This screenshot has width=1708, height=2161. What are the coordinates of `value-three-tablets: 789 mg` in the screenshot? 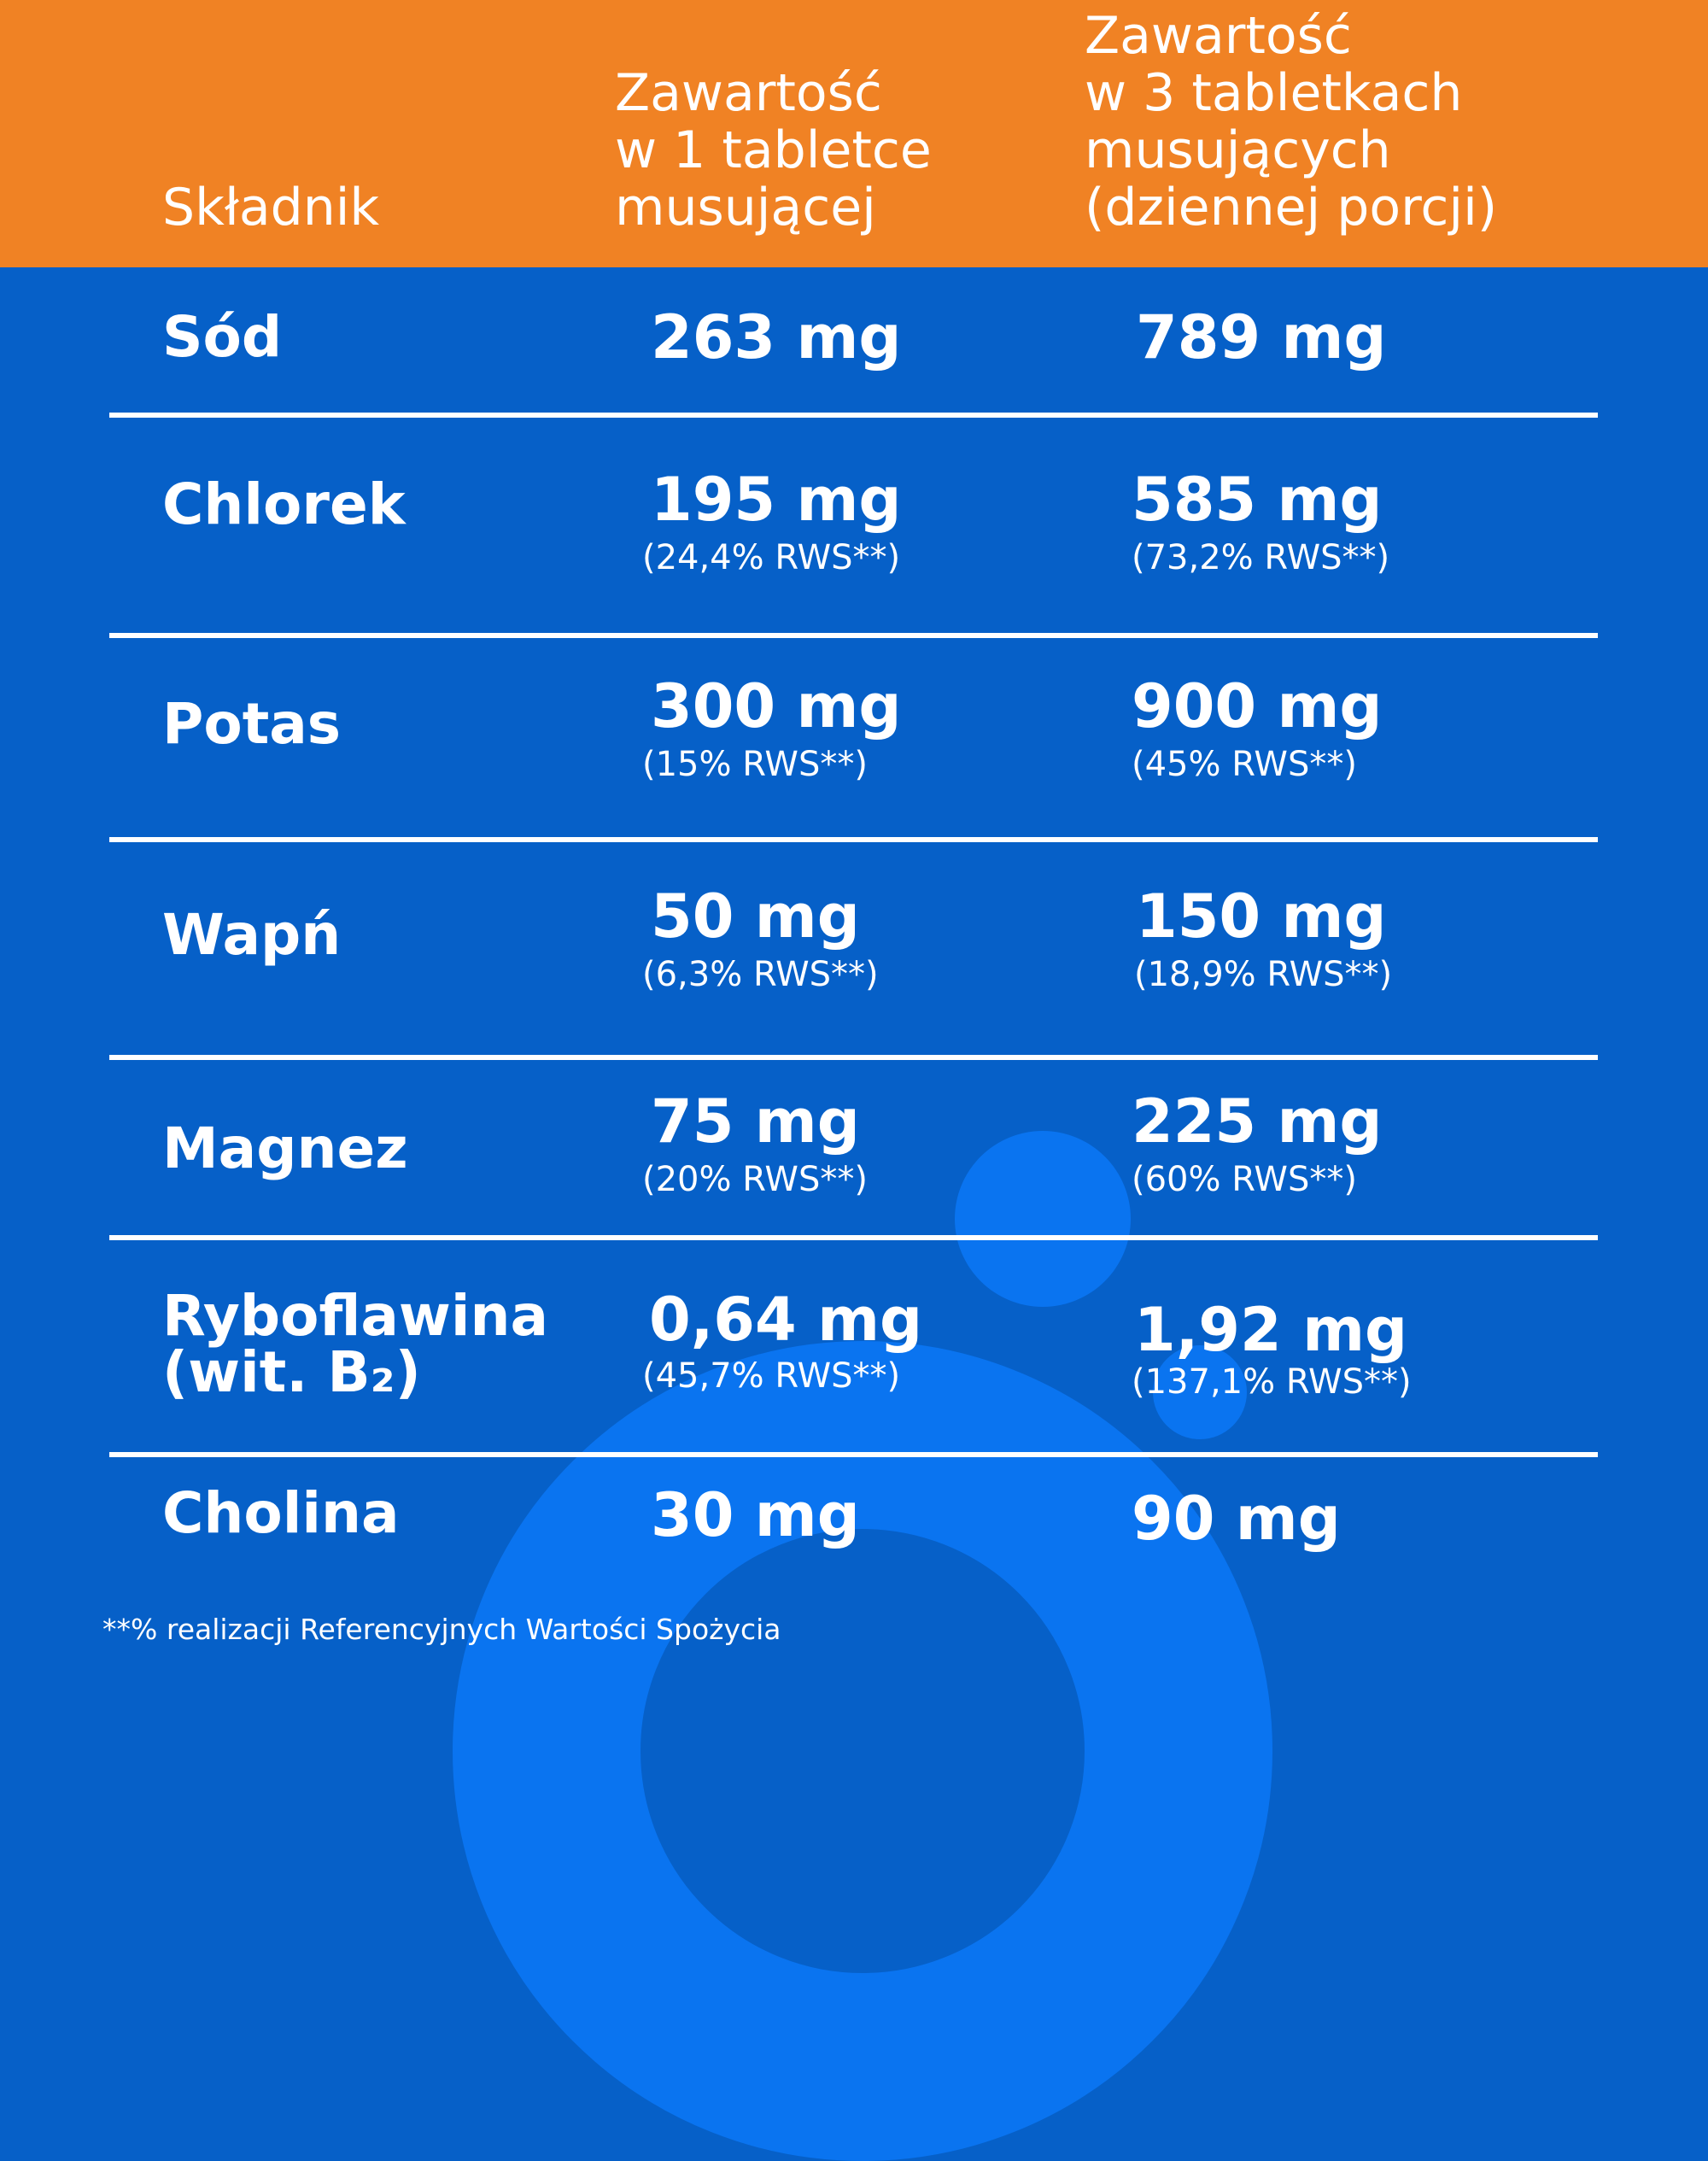 It's located at (1261, 337).